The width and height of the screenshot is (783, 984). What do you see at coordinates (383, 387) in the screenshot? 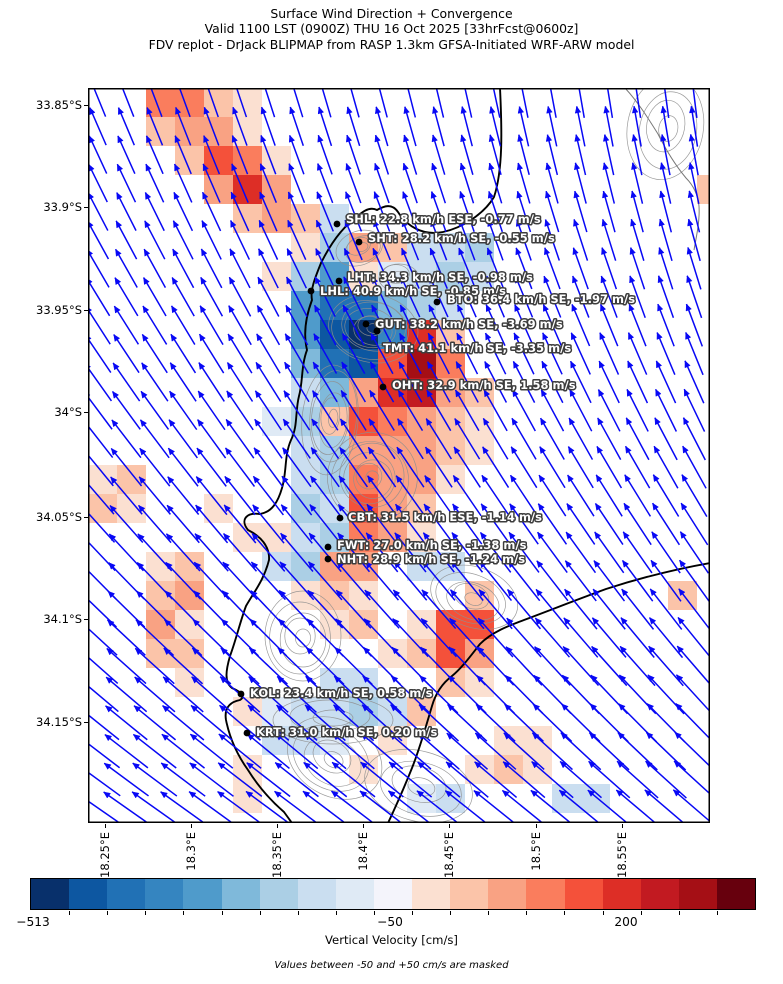
I see `station-dot-OHT` at bounding box center [383, 387].